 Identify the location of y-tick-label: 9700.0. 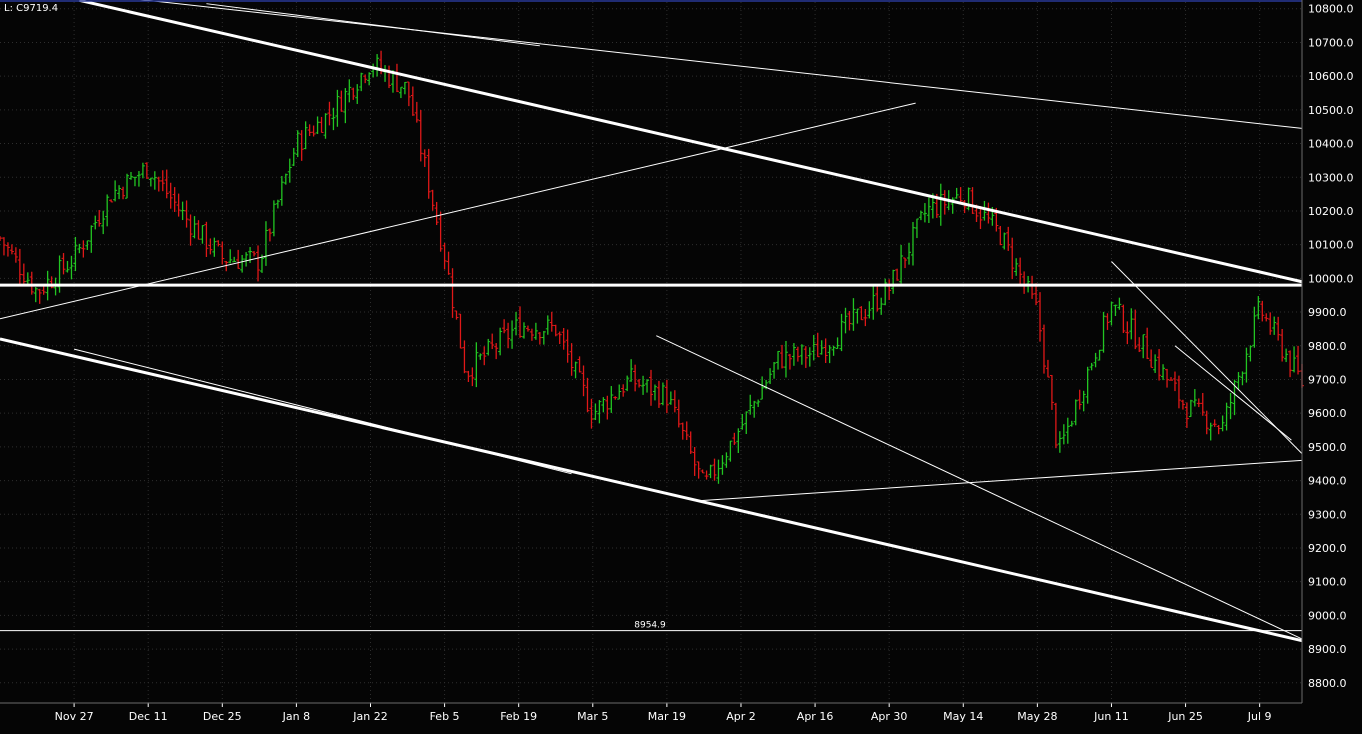
(1327, 379).